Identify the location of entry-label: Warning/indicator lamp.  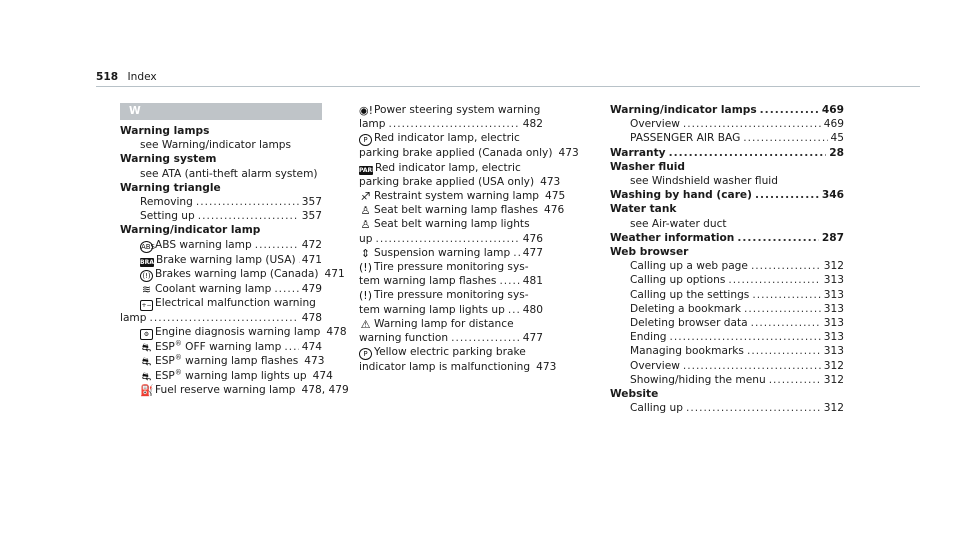
(190, 230).